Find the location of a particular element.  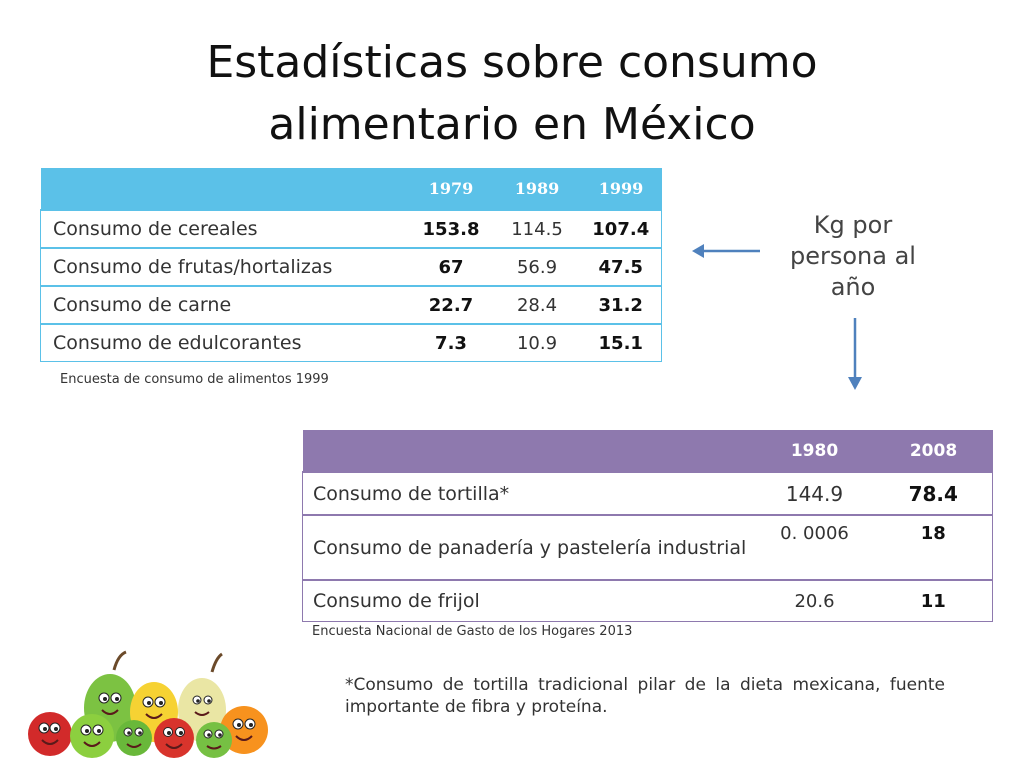

table-header-row: 1979 1989 1999 is located at coordinates (351, 189).